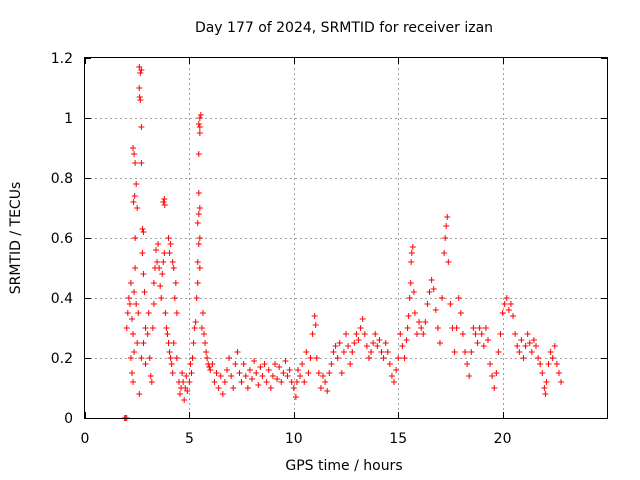  Describe the element at coordinates (85, 439) in the screenshot. I see `x-tick-label: 0` at that location.